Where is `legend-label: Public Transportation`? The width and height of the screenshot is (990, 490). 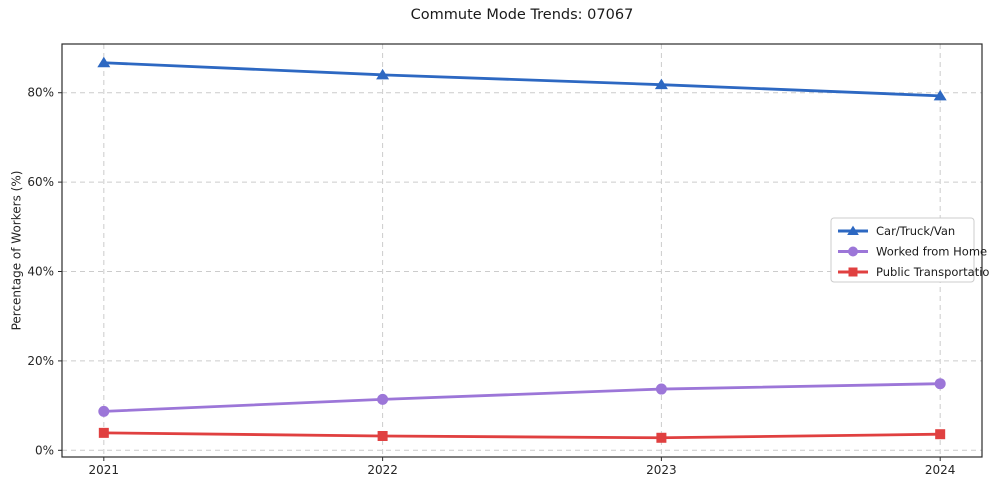 legend-label: Public Transportation is located at coordinates (933, 272).